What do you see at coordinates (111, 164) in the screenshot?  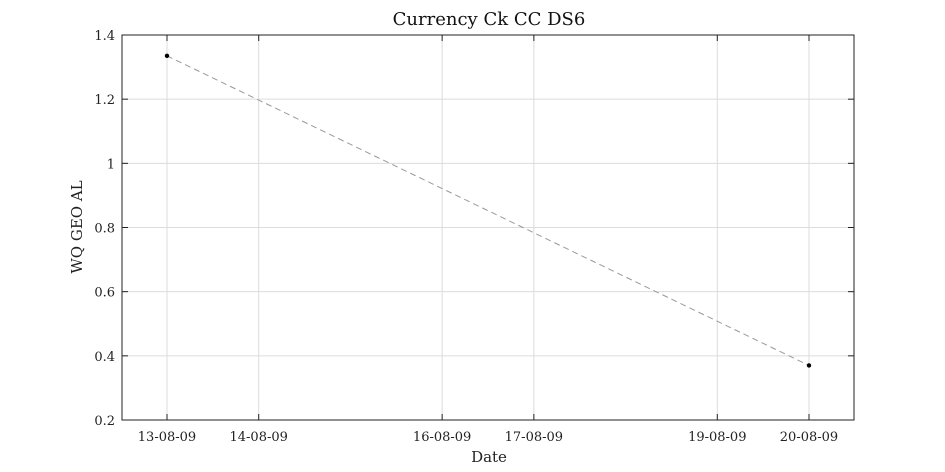 I see `y-tick-label: 1` at bounding box center [111, 164].